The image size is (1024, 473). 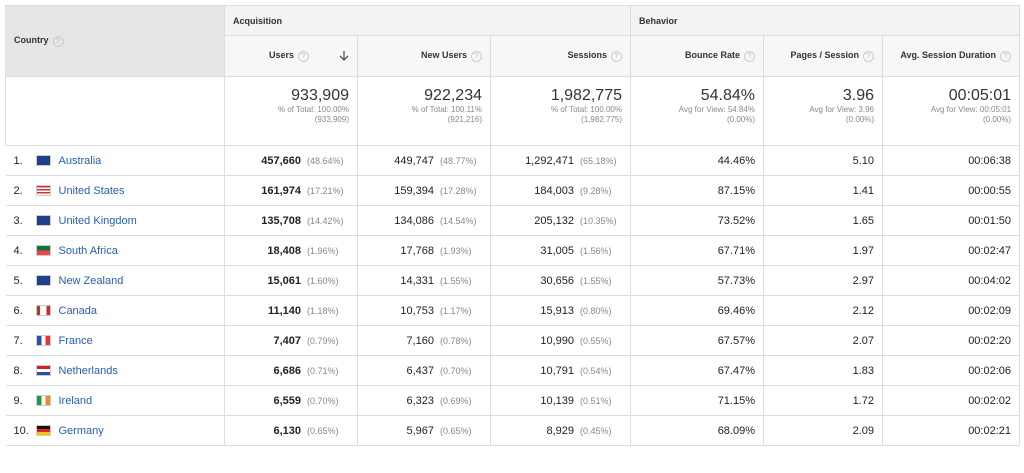 I want to click on metric-value: 10,990, so click(x=557, y=340).